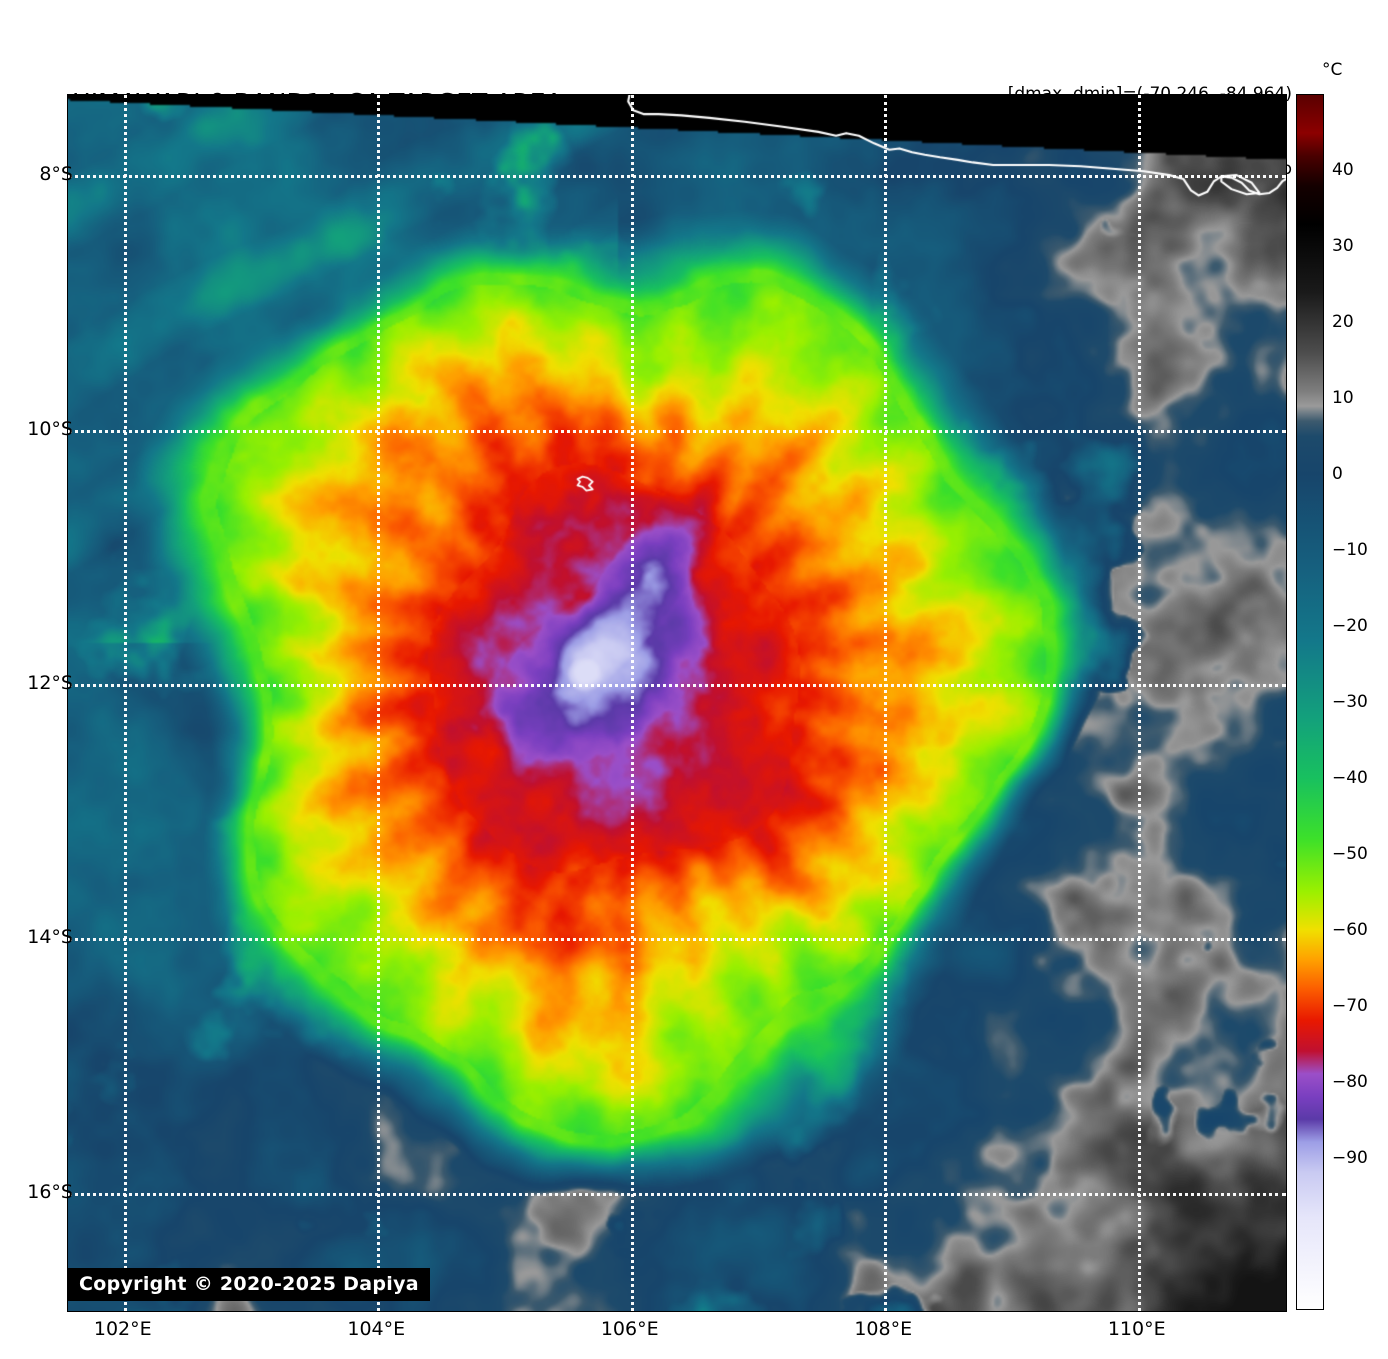  What do you see at coordinates (249, 1284) in the screenshot?
I see `copyright-banner: Copyright © 2020-2025 Dapiya` at bounding box center [249, 1284].